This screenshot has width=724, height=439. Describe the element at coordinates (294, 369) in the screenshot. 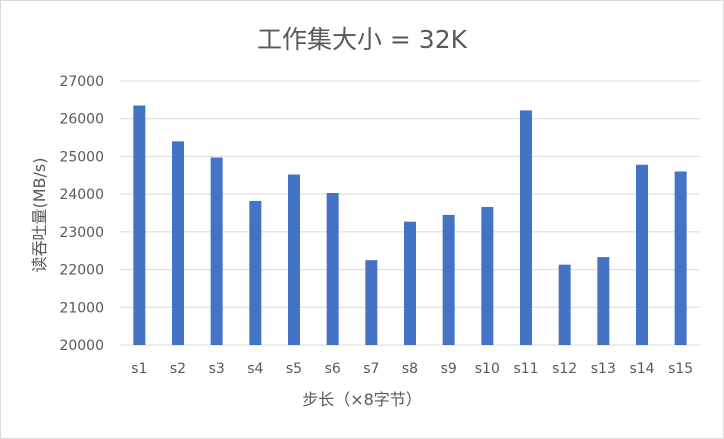

I see `x-tick-label: s5` at that location.